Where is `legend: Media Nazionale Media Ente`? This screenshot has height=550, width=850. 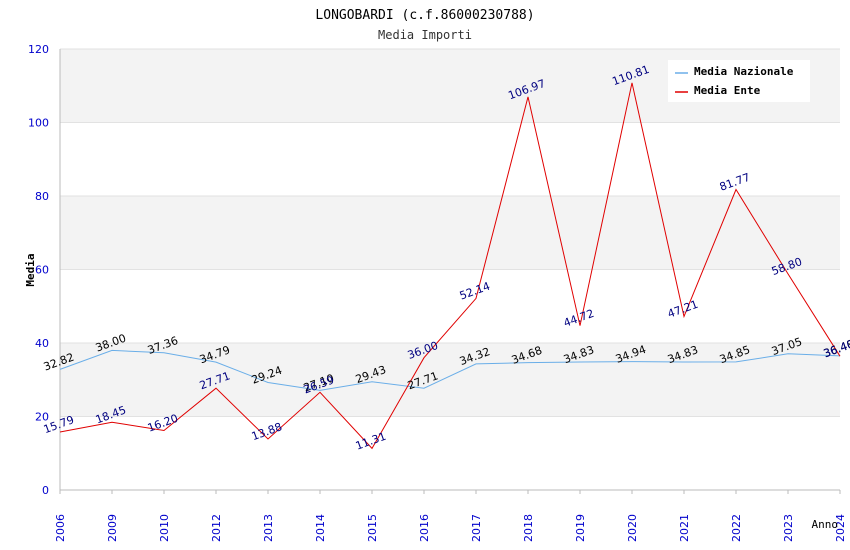 legend: Media Nazionale Media Ente is located at coordinates (739, 81).